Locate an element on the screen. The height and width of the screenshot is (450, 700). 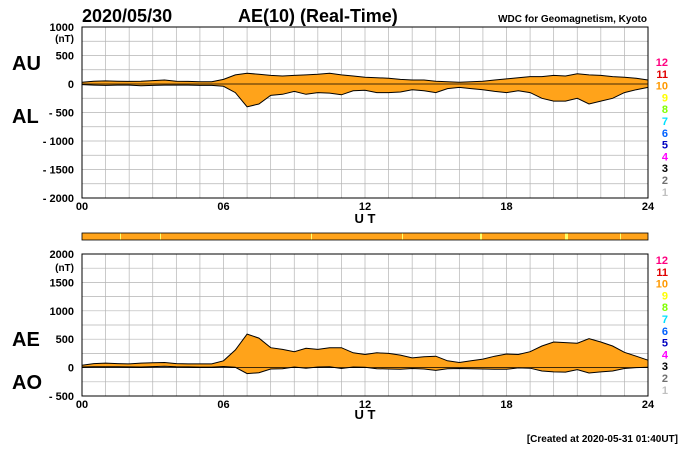
y-tick-label: - 1000 is located at coordinates (58, 142).